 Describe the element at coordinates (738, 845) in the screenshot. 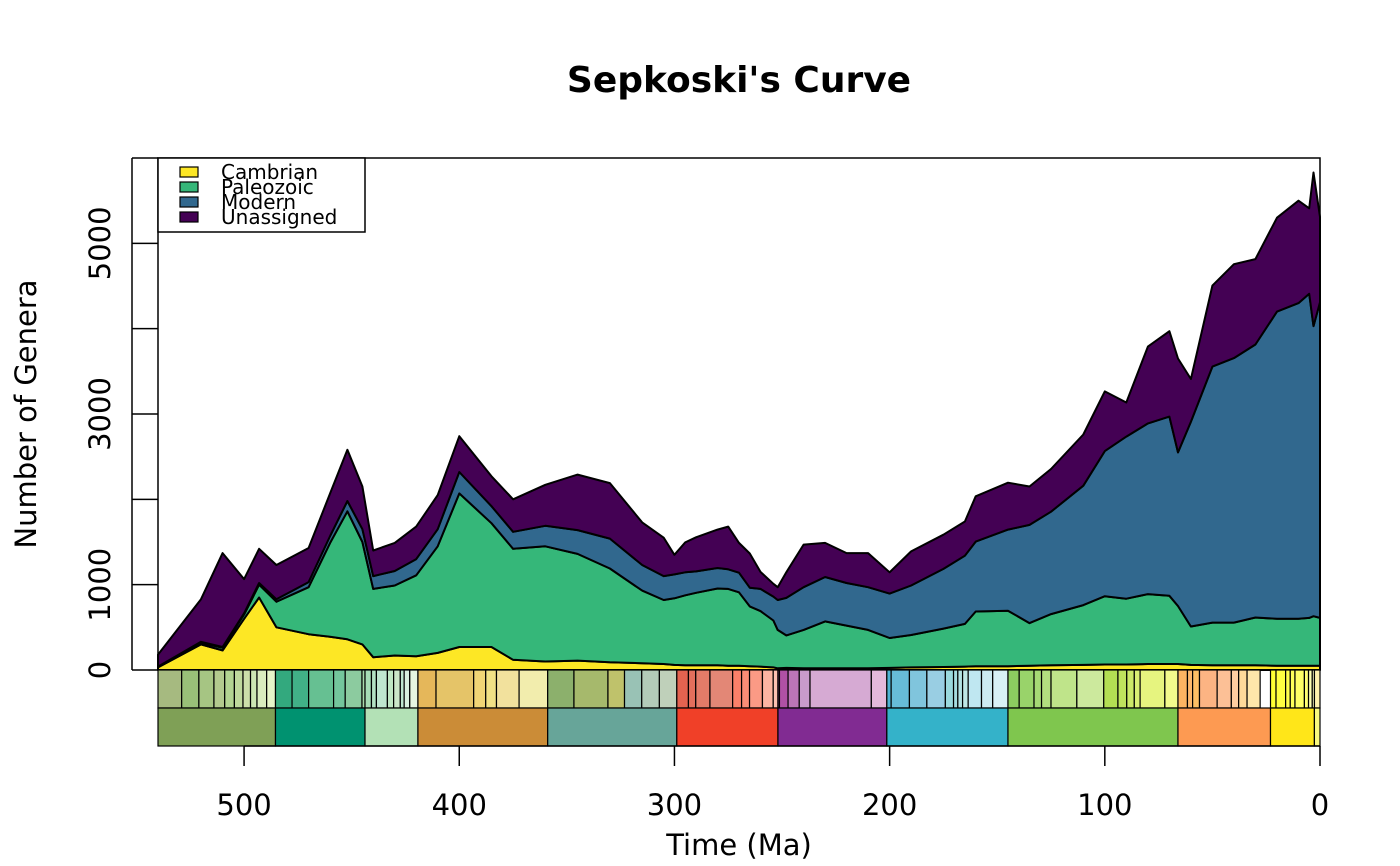

I see `x-axis-label: Time (Ma)` at that location.